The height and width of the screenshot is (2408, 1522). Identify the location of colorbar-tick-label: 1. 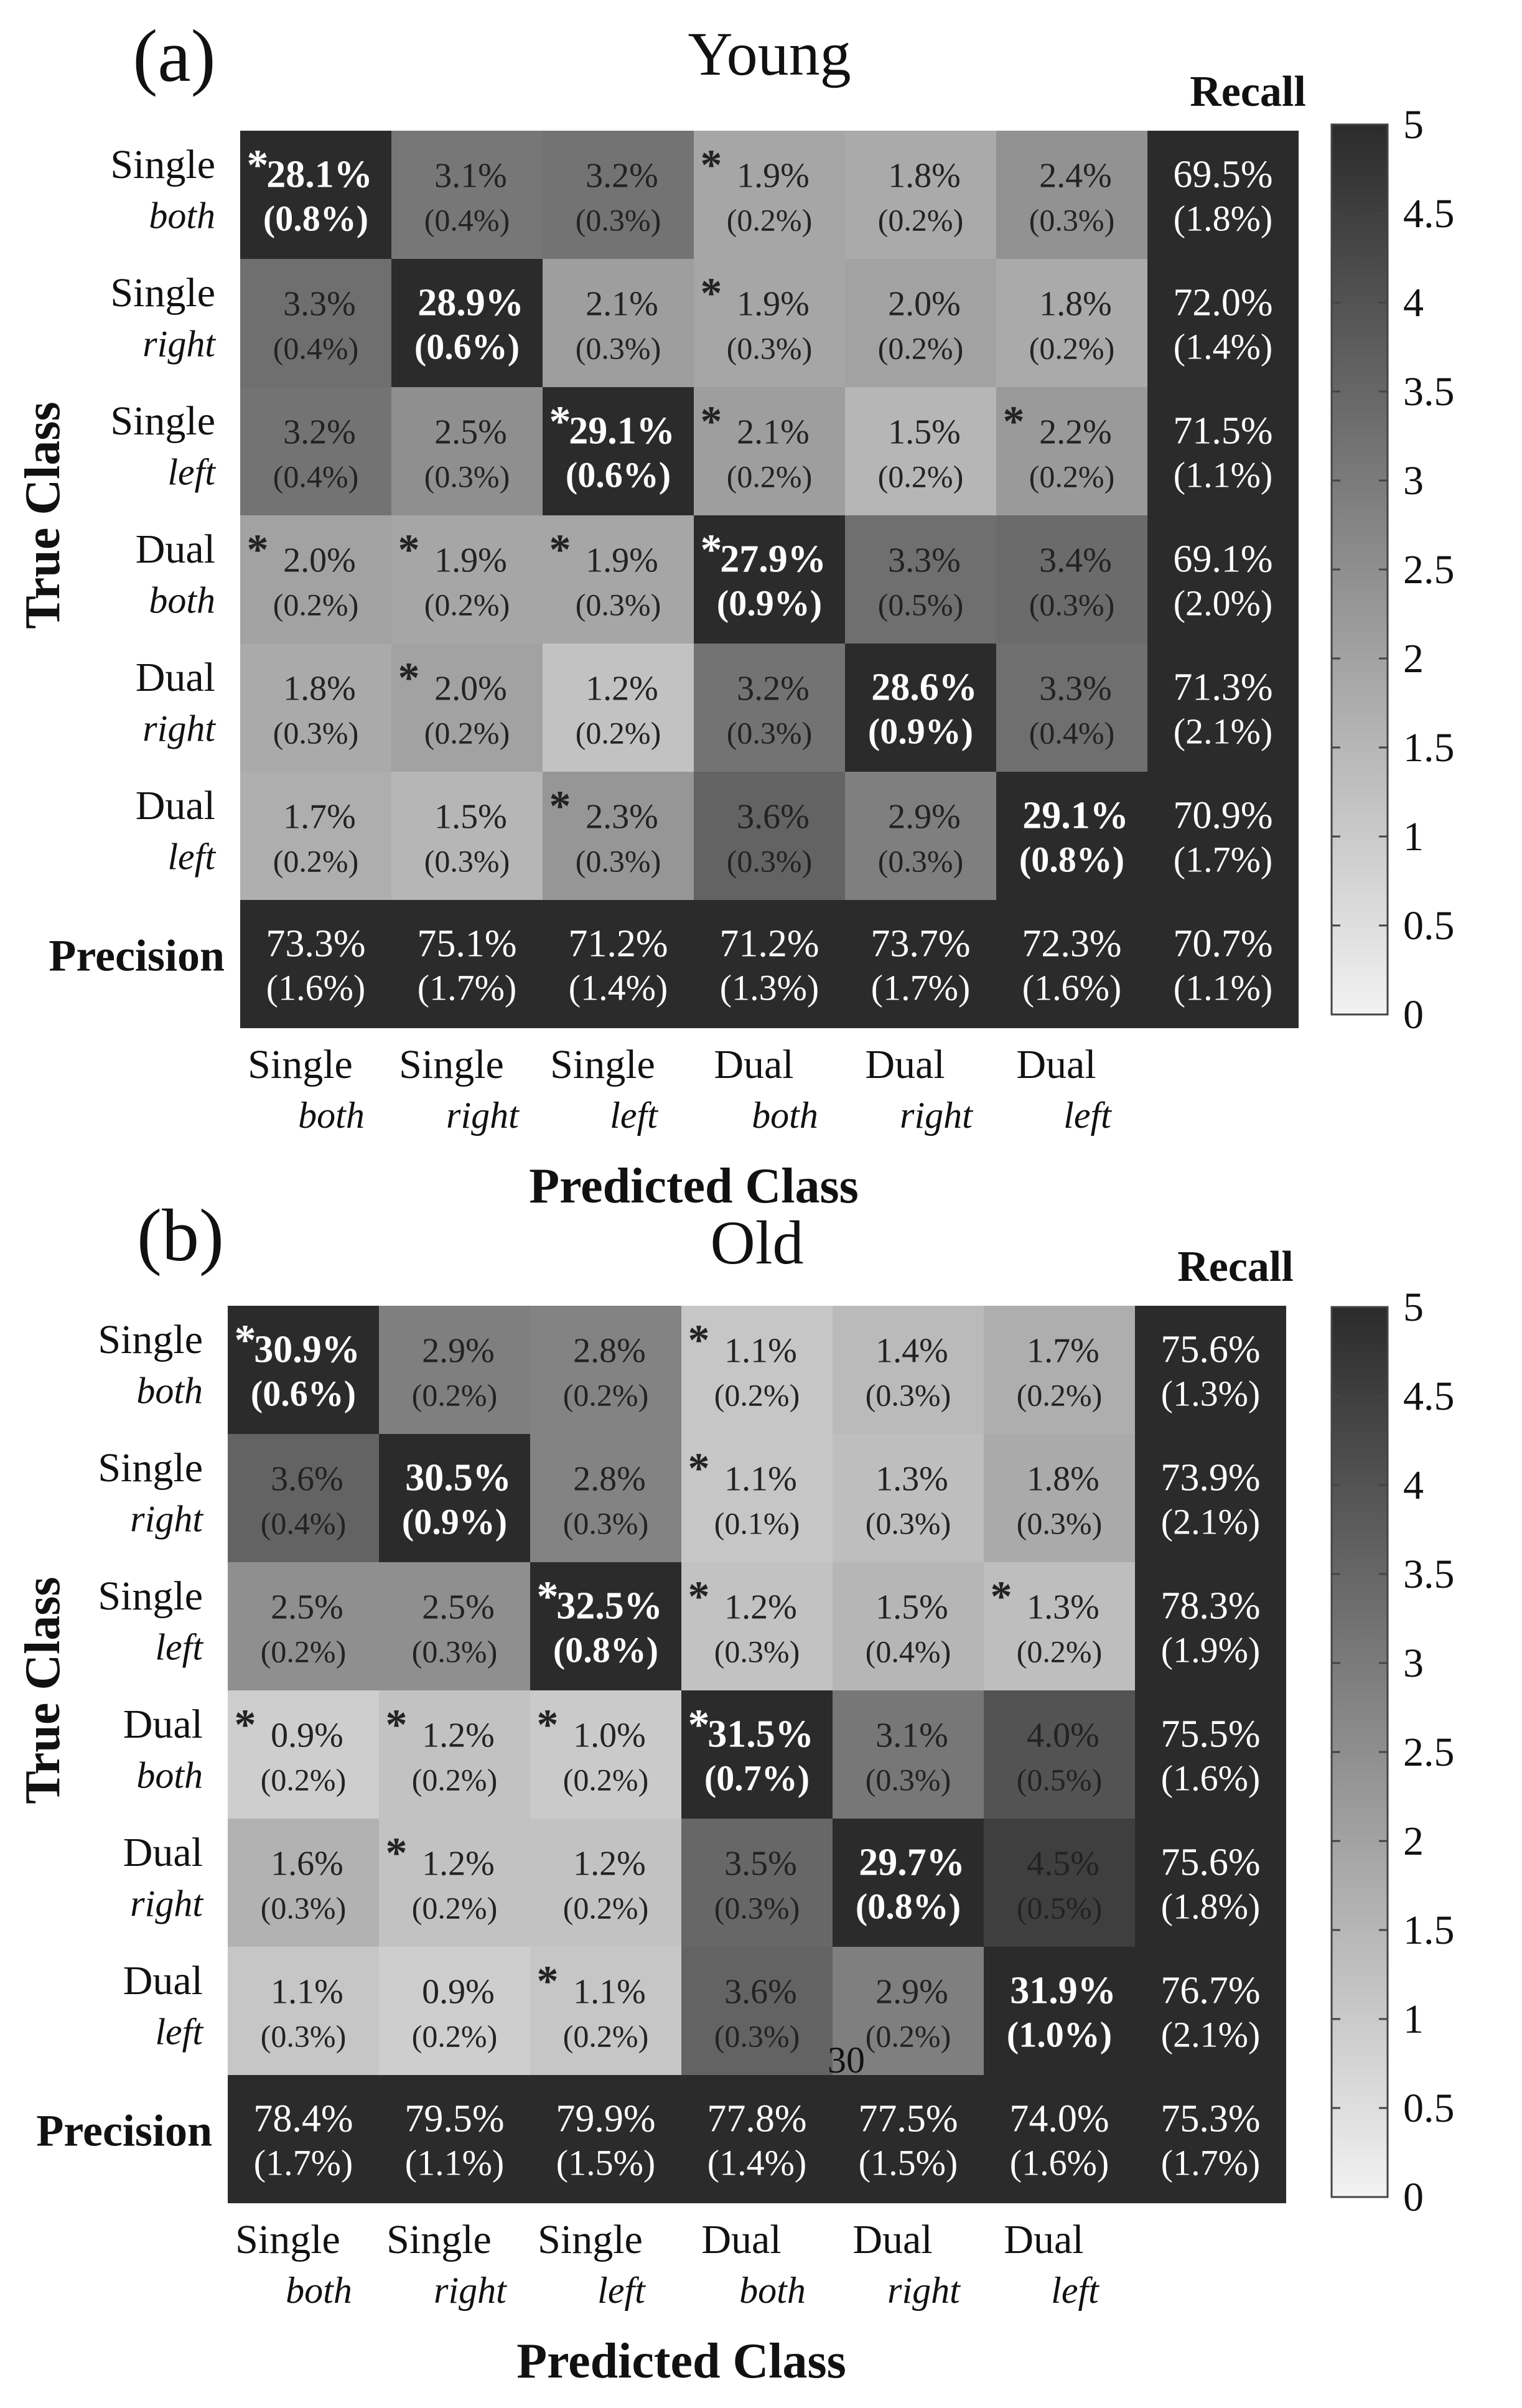
(1413, 837).